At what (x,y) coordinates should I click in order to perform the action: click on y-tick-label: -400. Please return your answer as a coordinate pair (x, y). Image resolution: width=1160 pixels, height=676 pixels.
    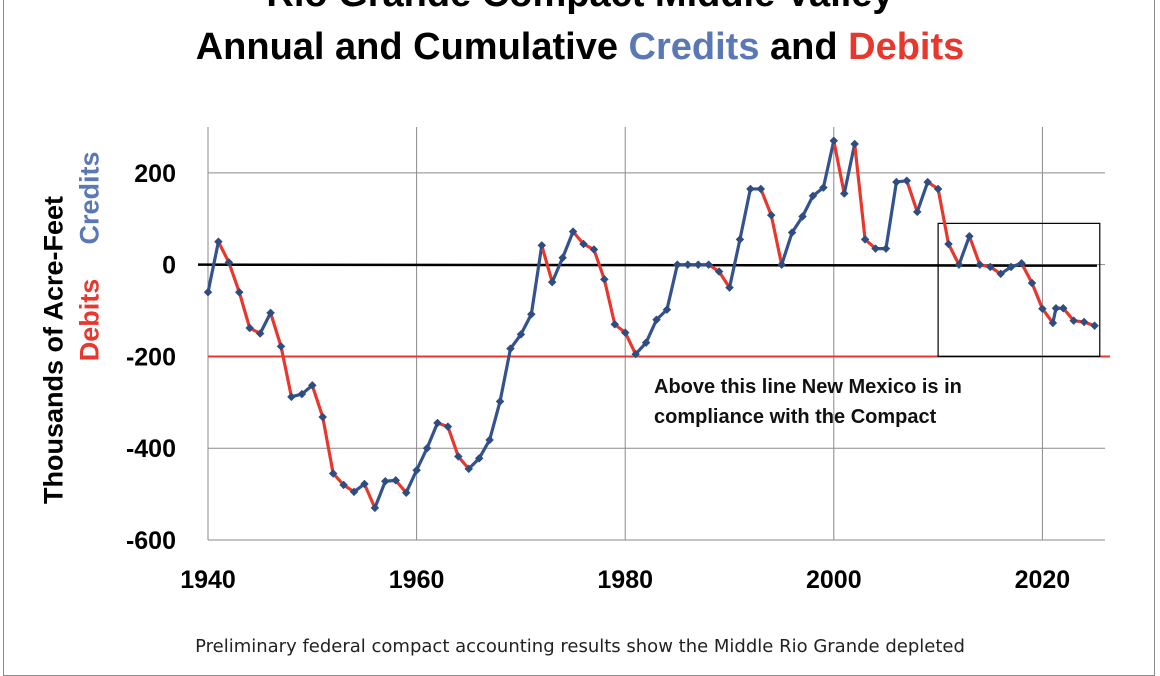
    Looking at the image, I should click on (151, 449).